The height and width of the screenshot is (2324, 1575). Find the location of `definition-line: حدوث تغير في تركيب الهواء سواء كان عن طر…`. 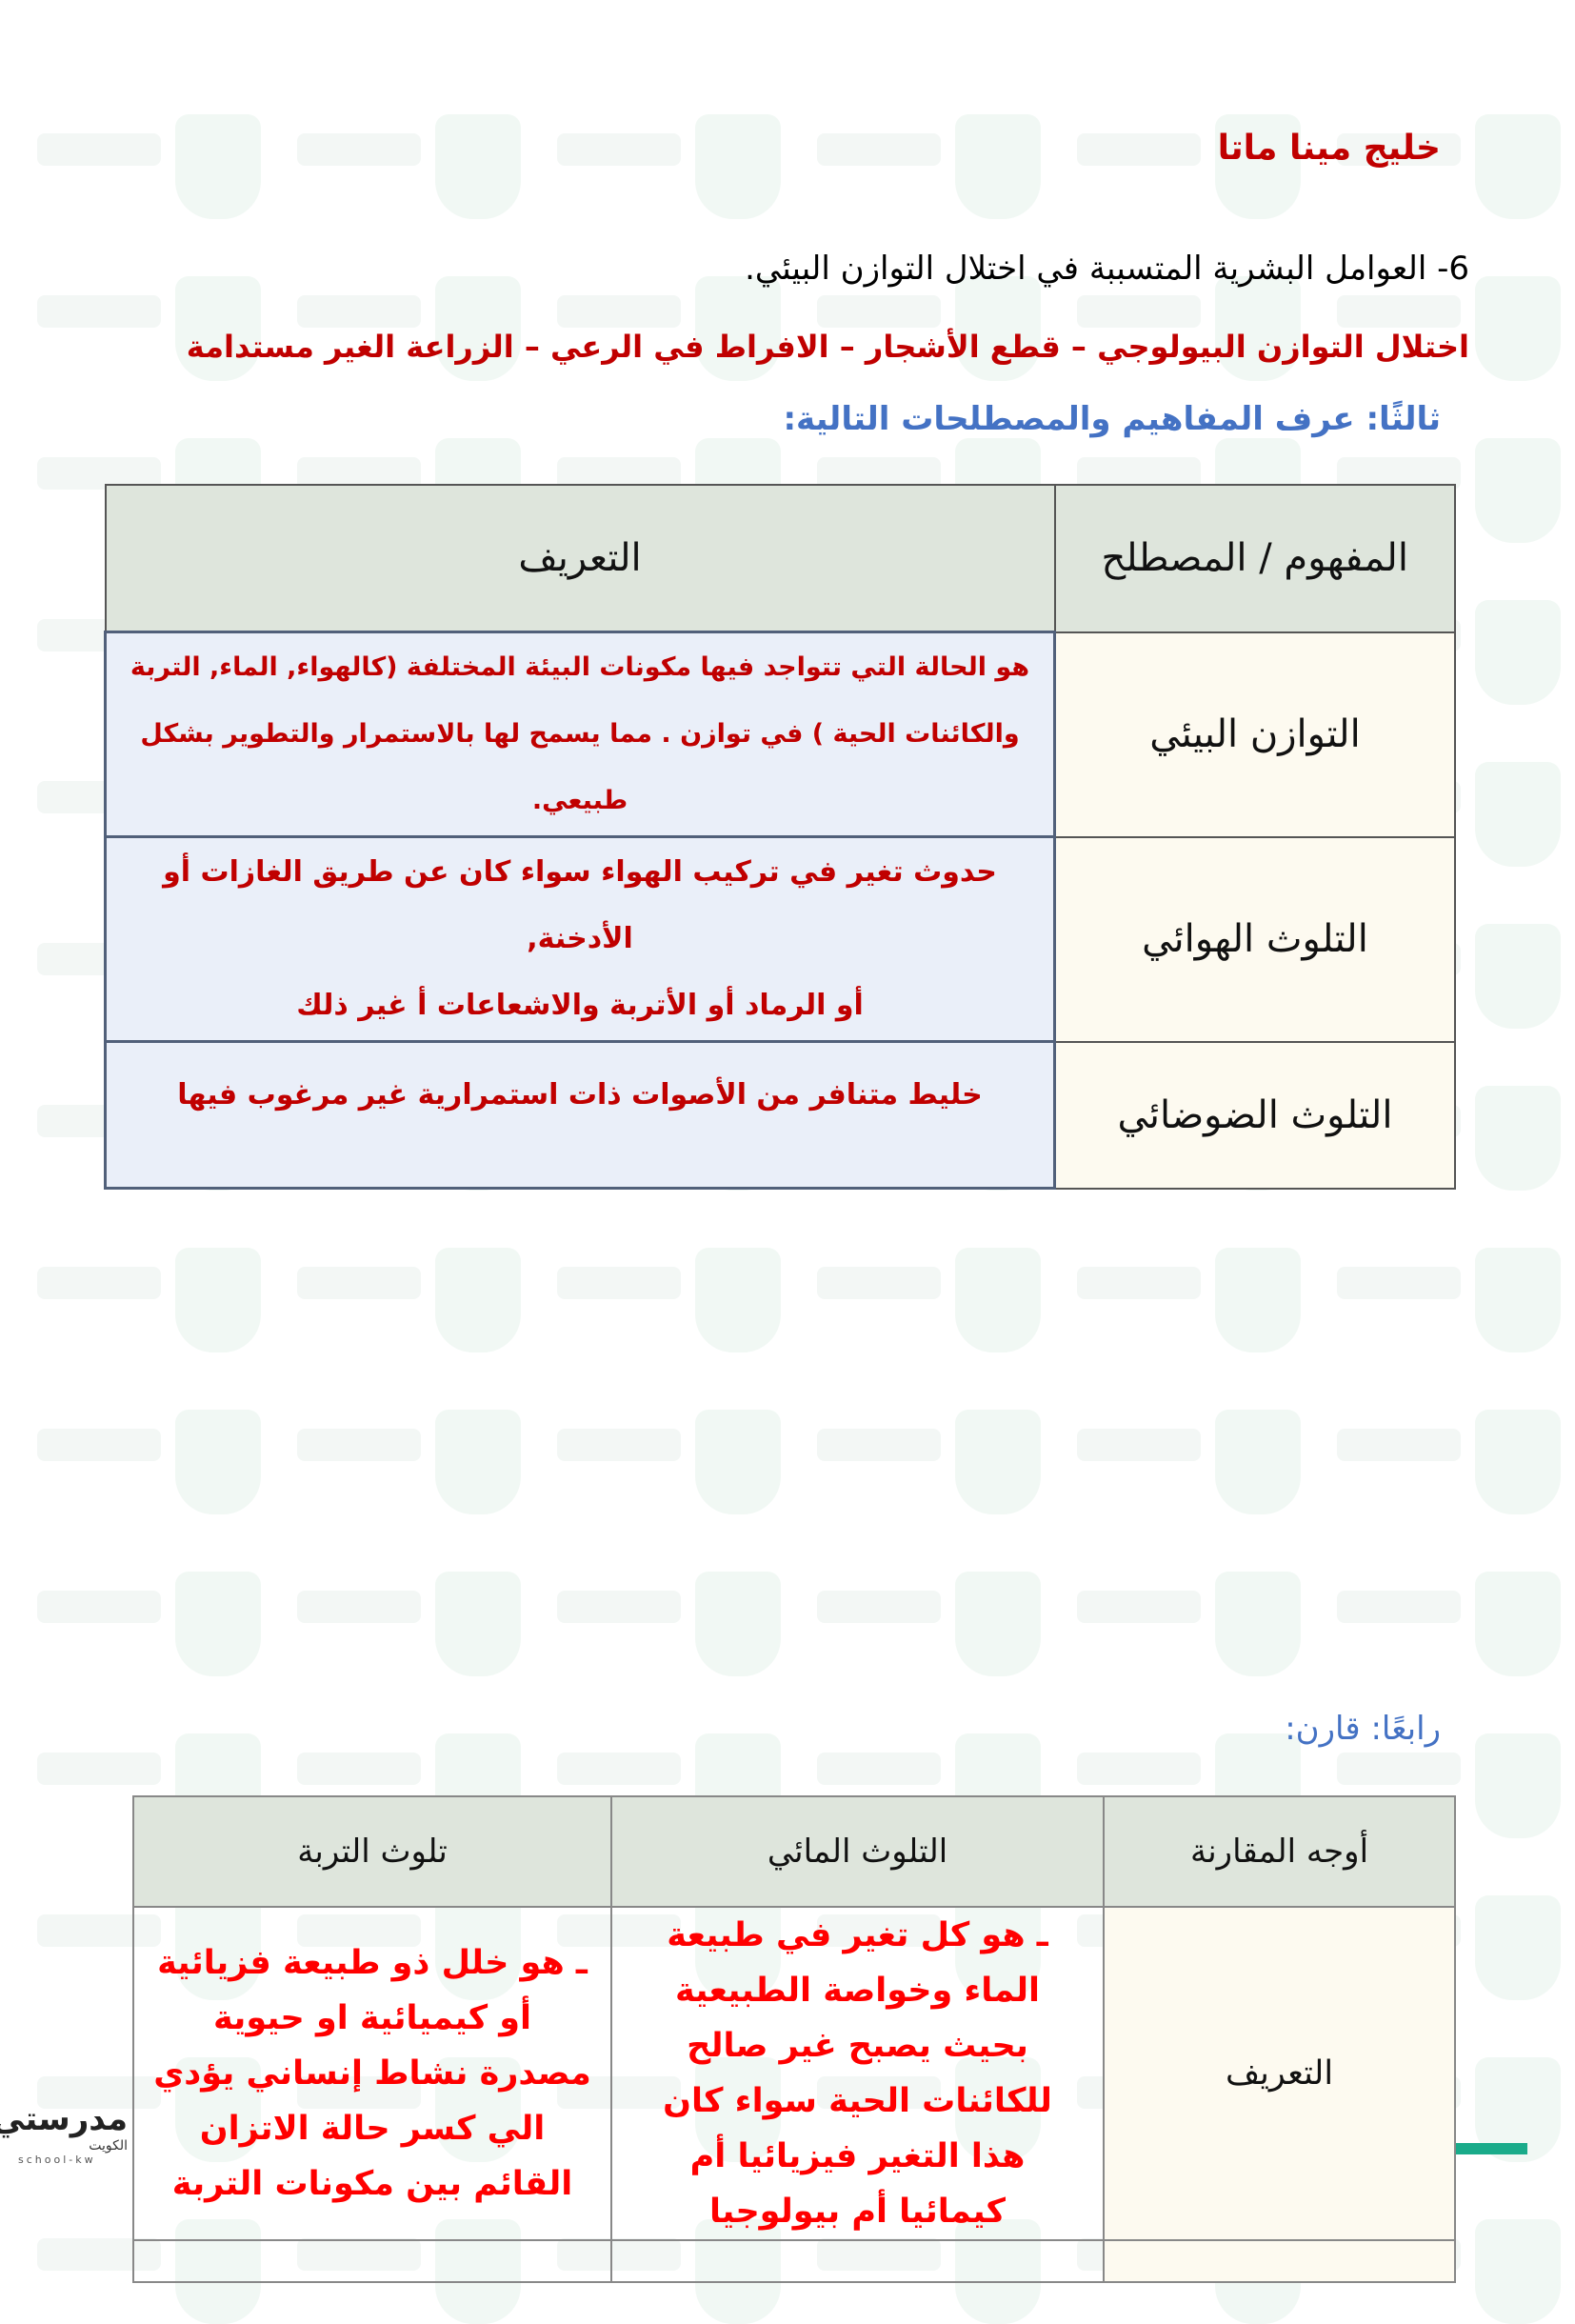

definition-line: حدوث تغير في تركيب الهواء سواء كان عن طر… is located at coordinates (581, 905).